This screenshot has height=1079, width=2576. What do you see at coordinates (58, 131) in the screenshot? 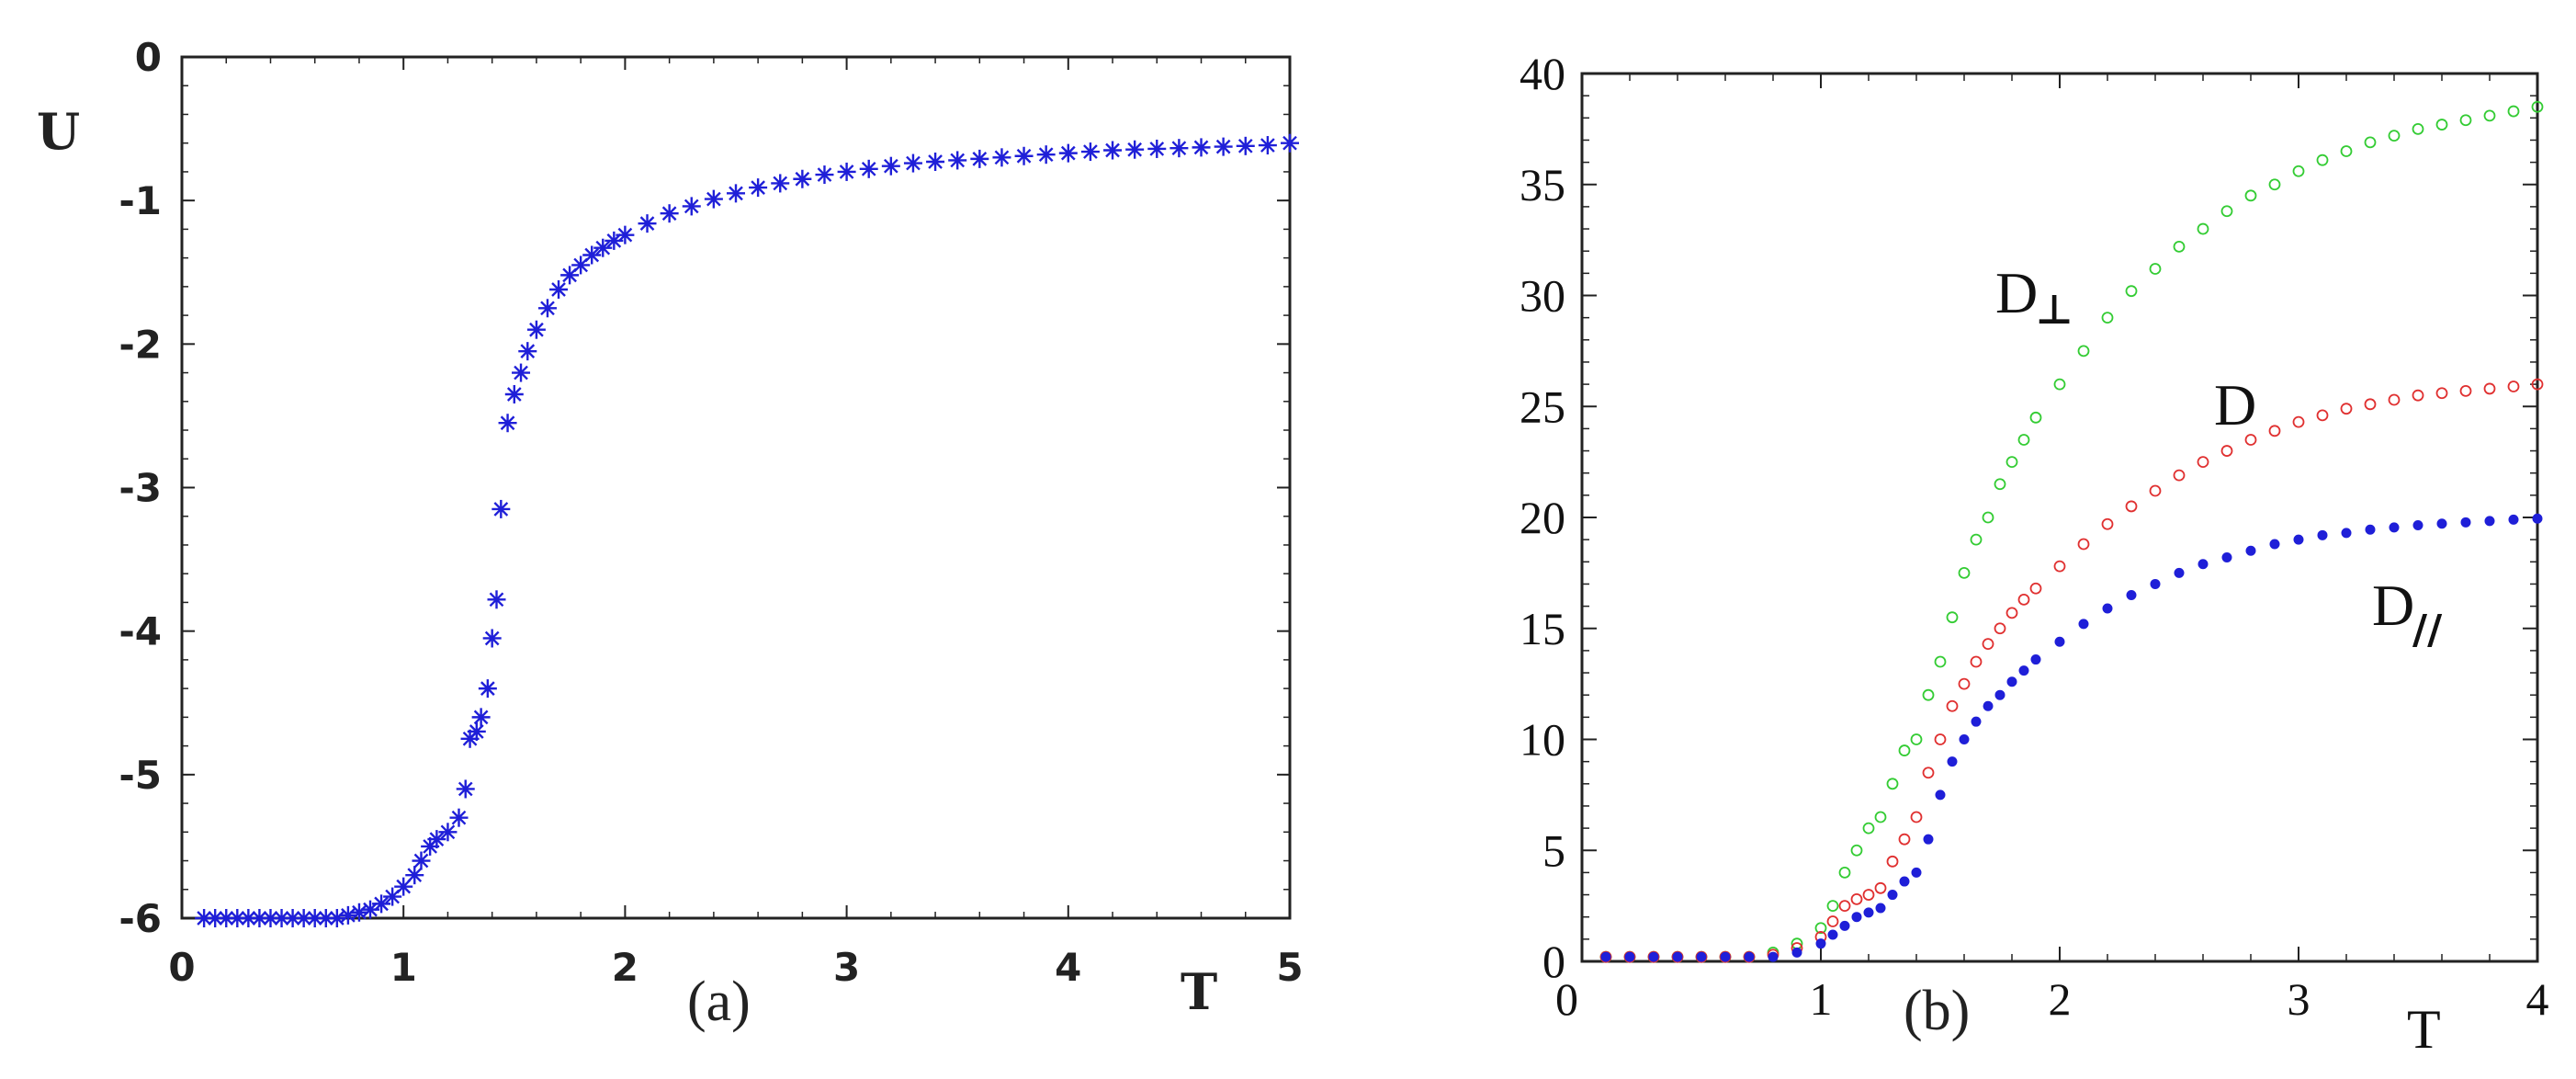
I see `panel-a-y-axis-title: U` at bounding box center [58, 131].